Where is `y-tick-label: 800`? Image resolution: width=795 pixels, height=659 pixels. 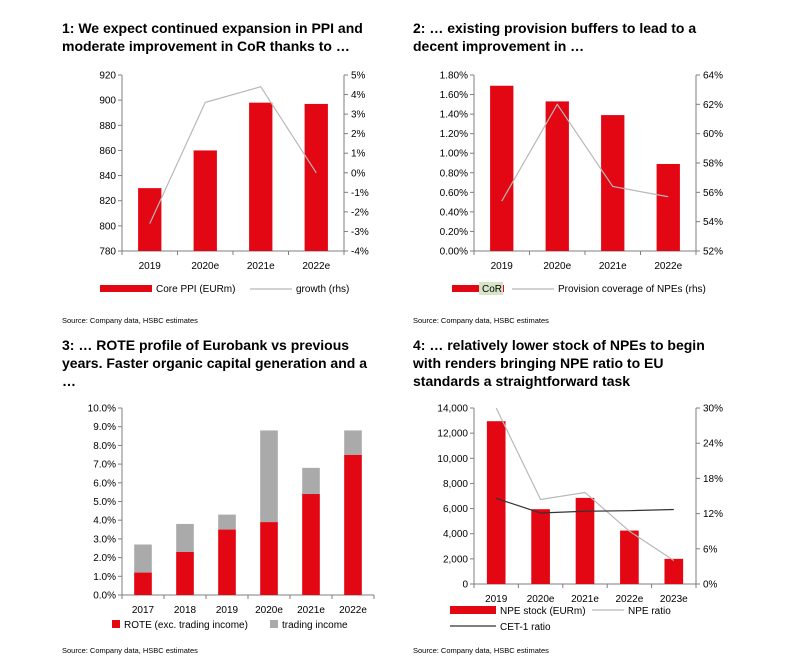
y-tick-label: 800 is located at coordinates (107, 226).